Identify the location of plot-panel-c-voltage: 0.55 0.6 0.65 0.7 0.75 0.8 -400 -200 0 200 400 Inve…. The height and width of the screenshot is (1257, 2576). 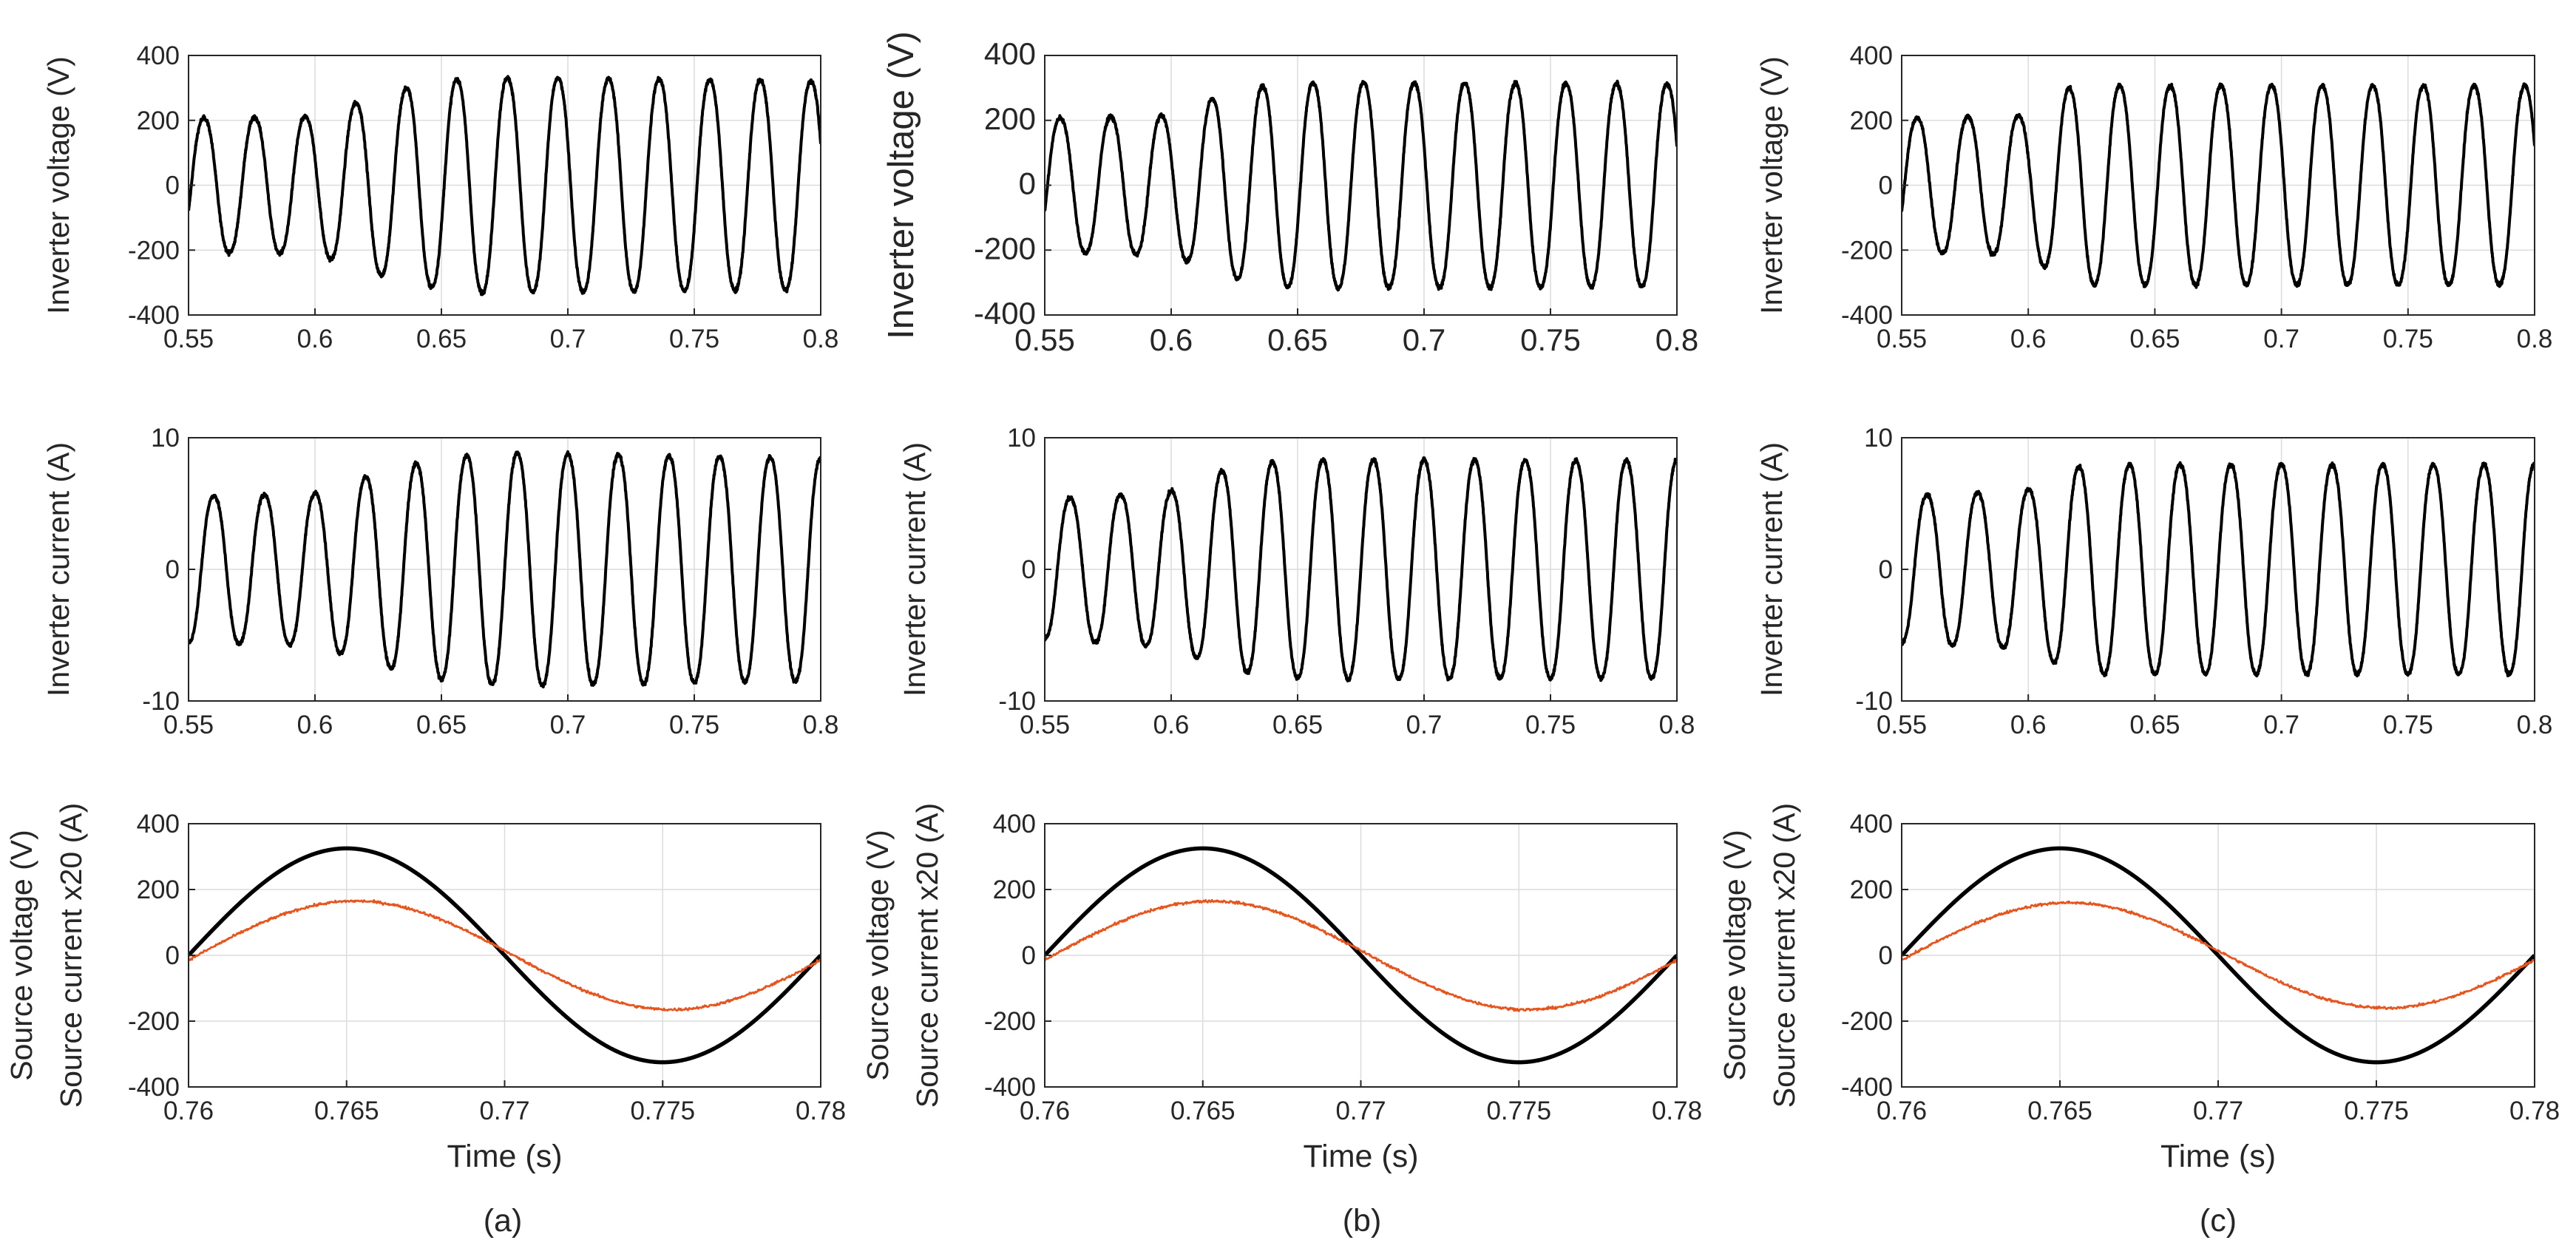
(2153, 197).